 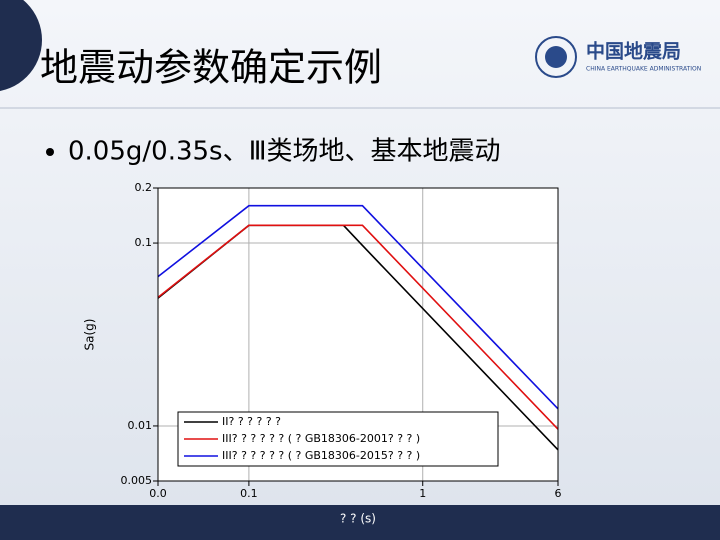 I want to click on legend-label: II? ? ? ? ? ?, so click(x=251, y=421).